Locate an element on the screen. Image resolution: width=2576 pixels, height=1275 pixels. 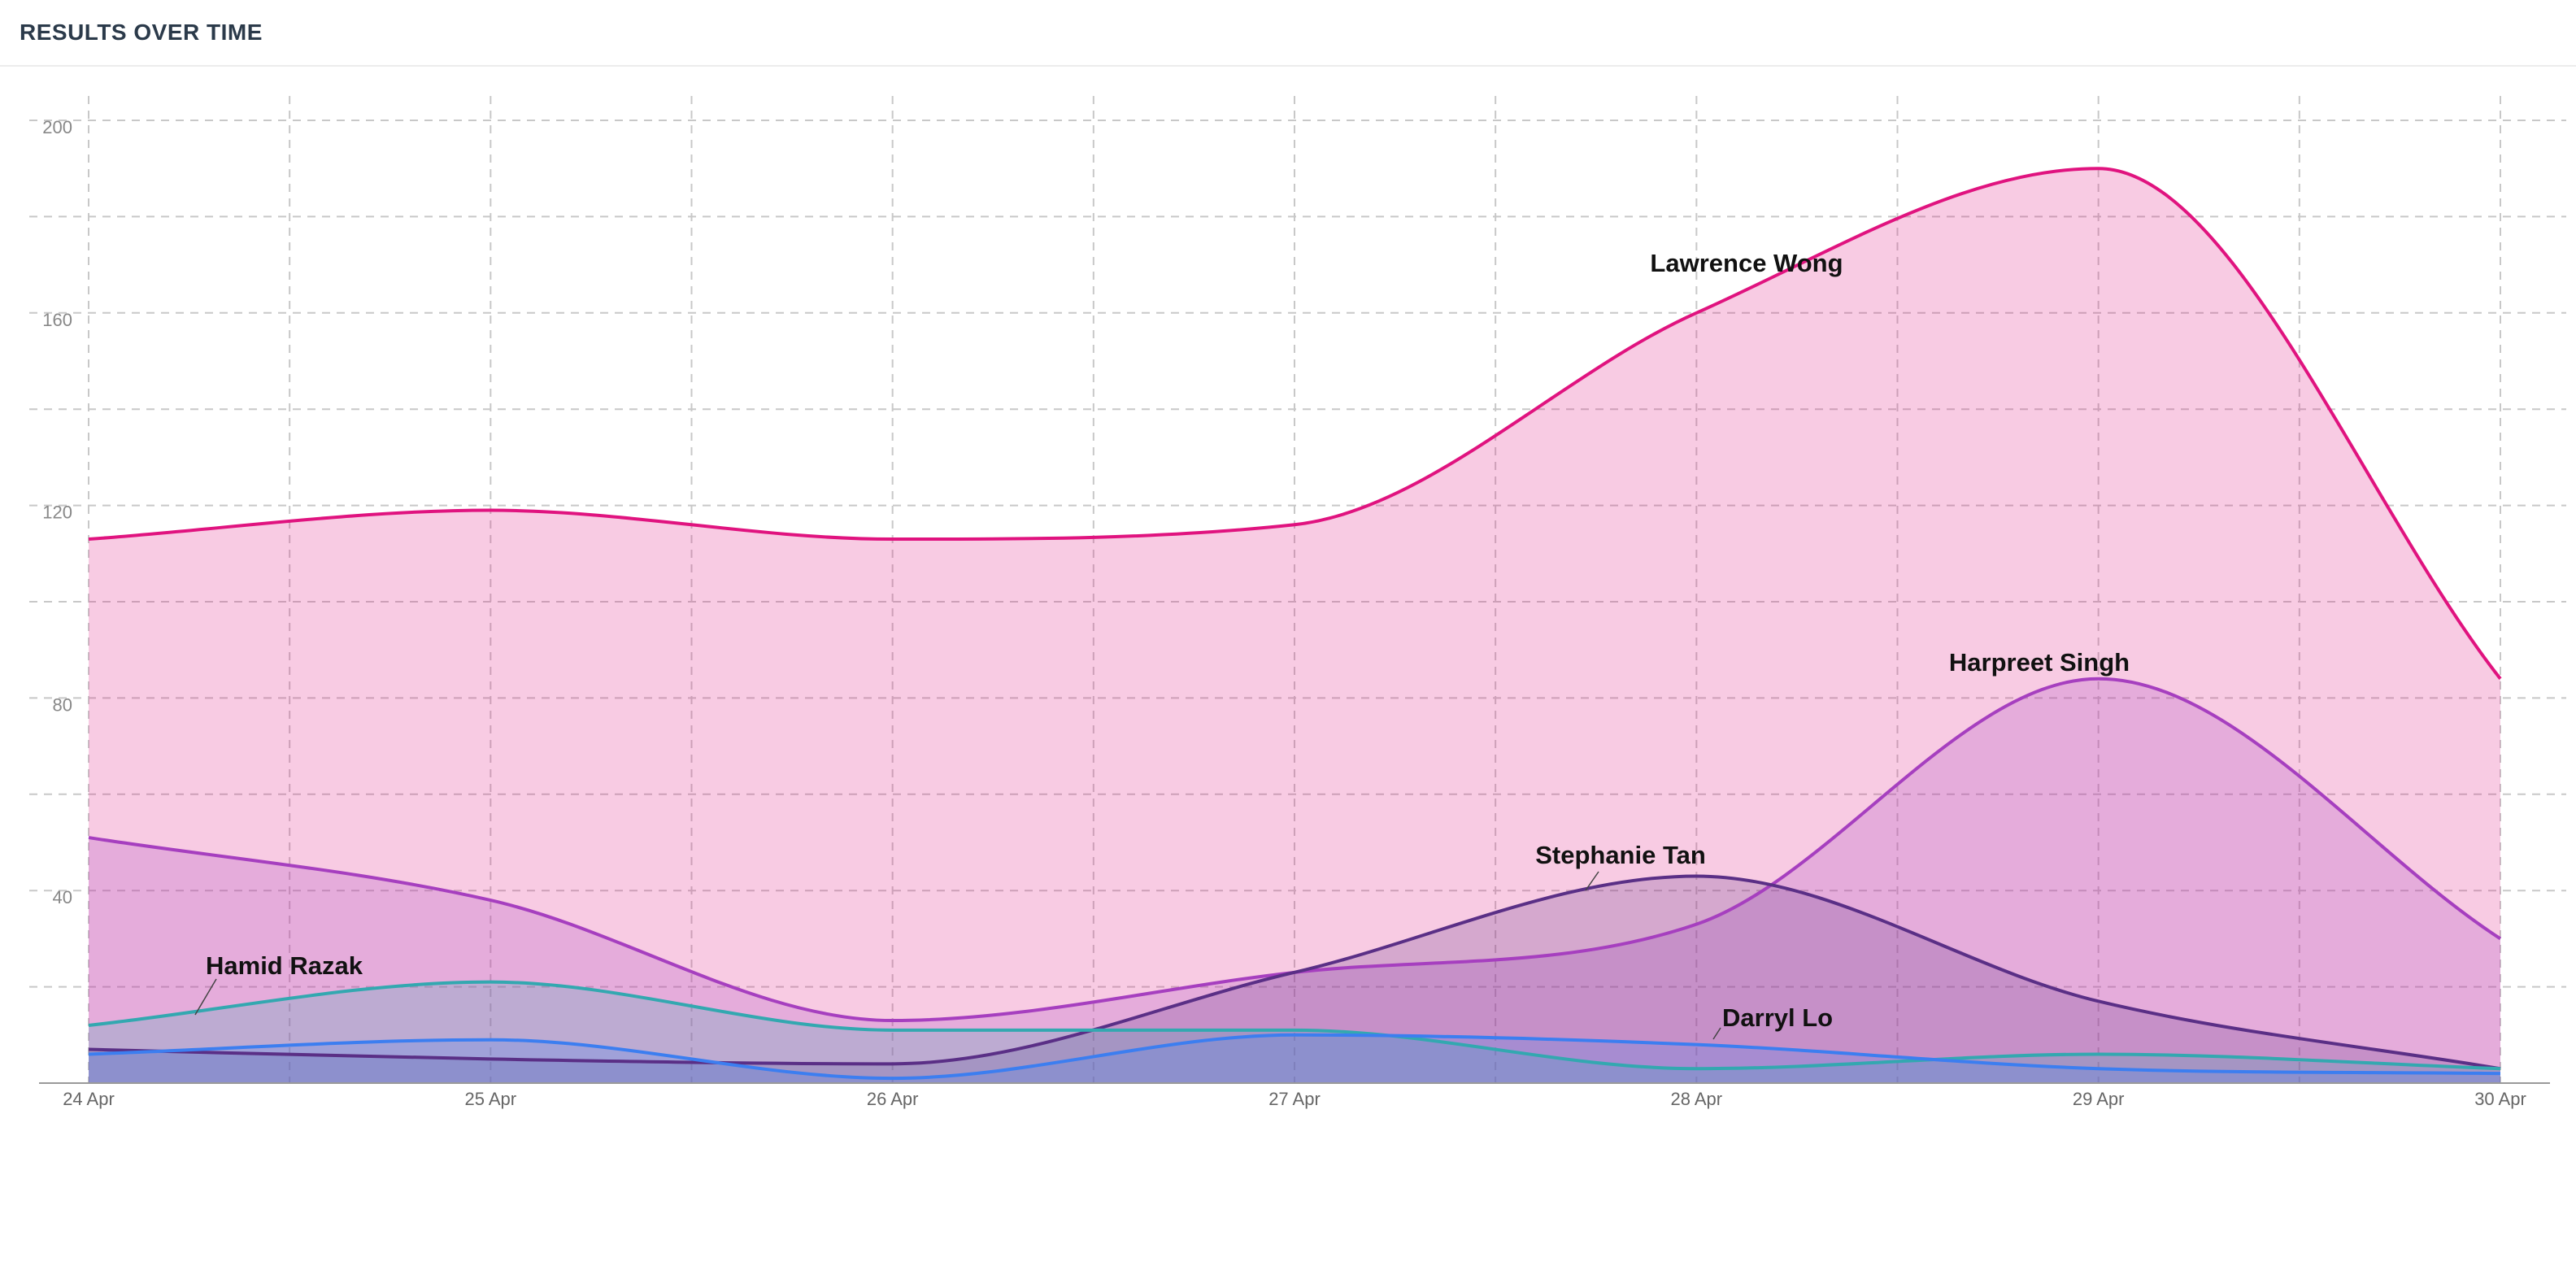
chart-header: RESULTS OVER TIME is located at coordinates (1288, 33).